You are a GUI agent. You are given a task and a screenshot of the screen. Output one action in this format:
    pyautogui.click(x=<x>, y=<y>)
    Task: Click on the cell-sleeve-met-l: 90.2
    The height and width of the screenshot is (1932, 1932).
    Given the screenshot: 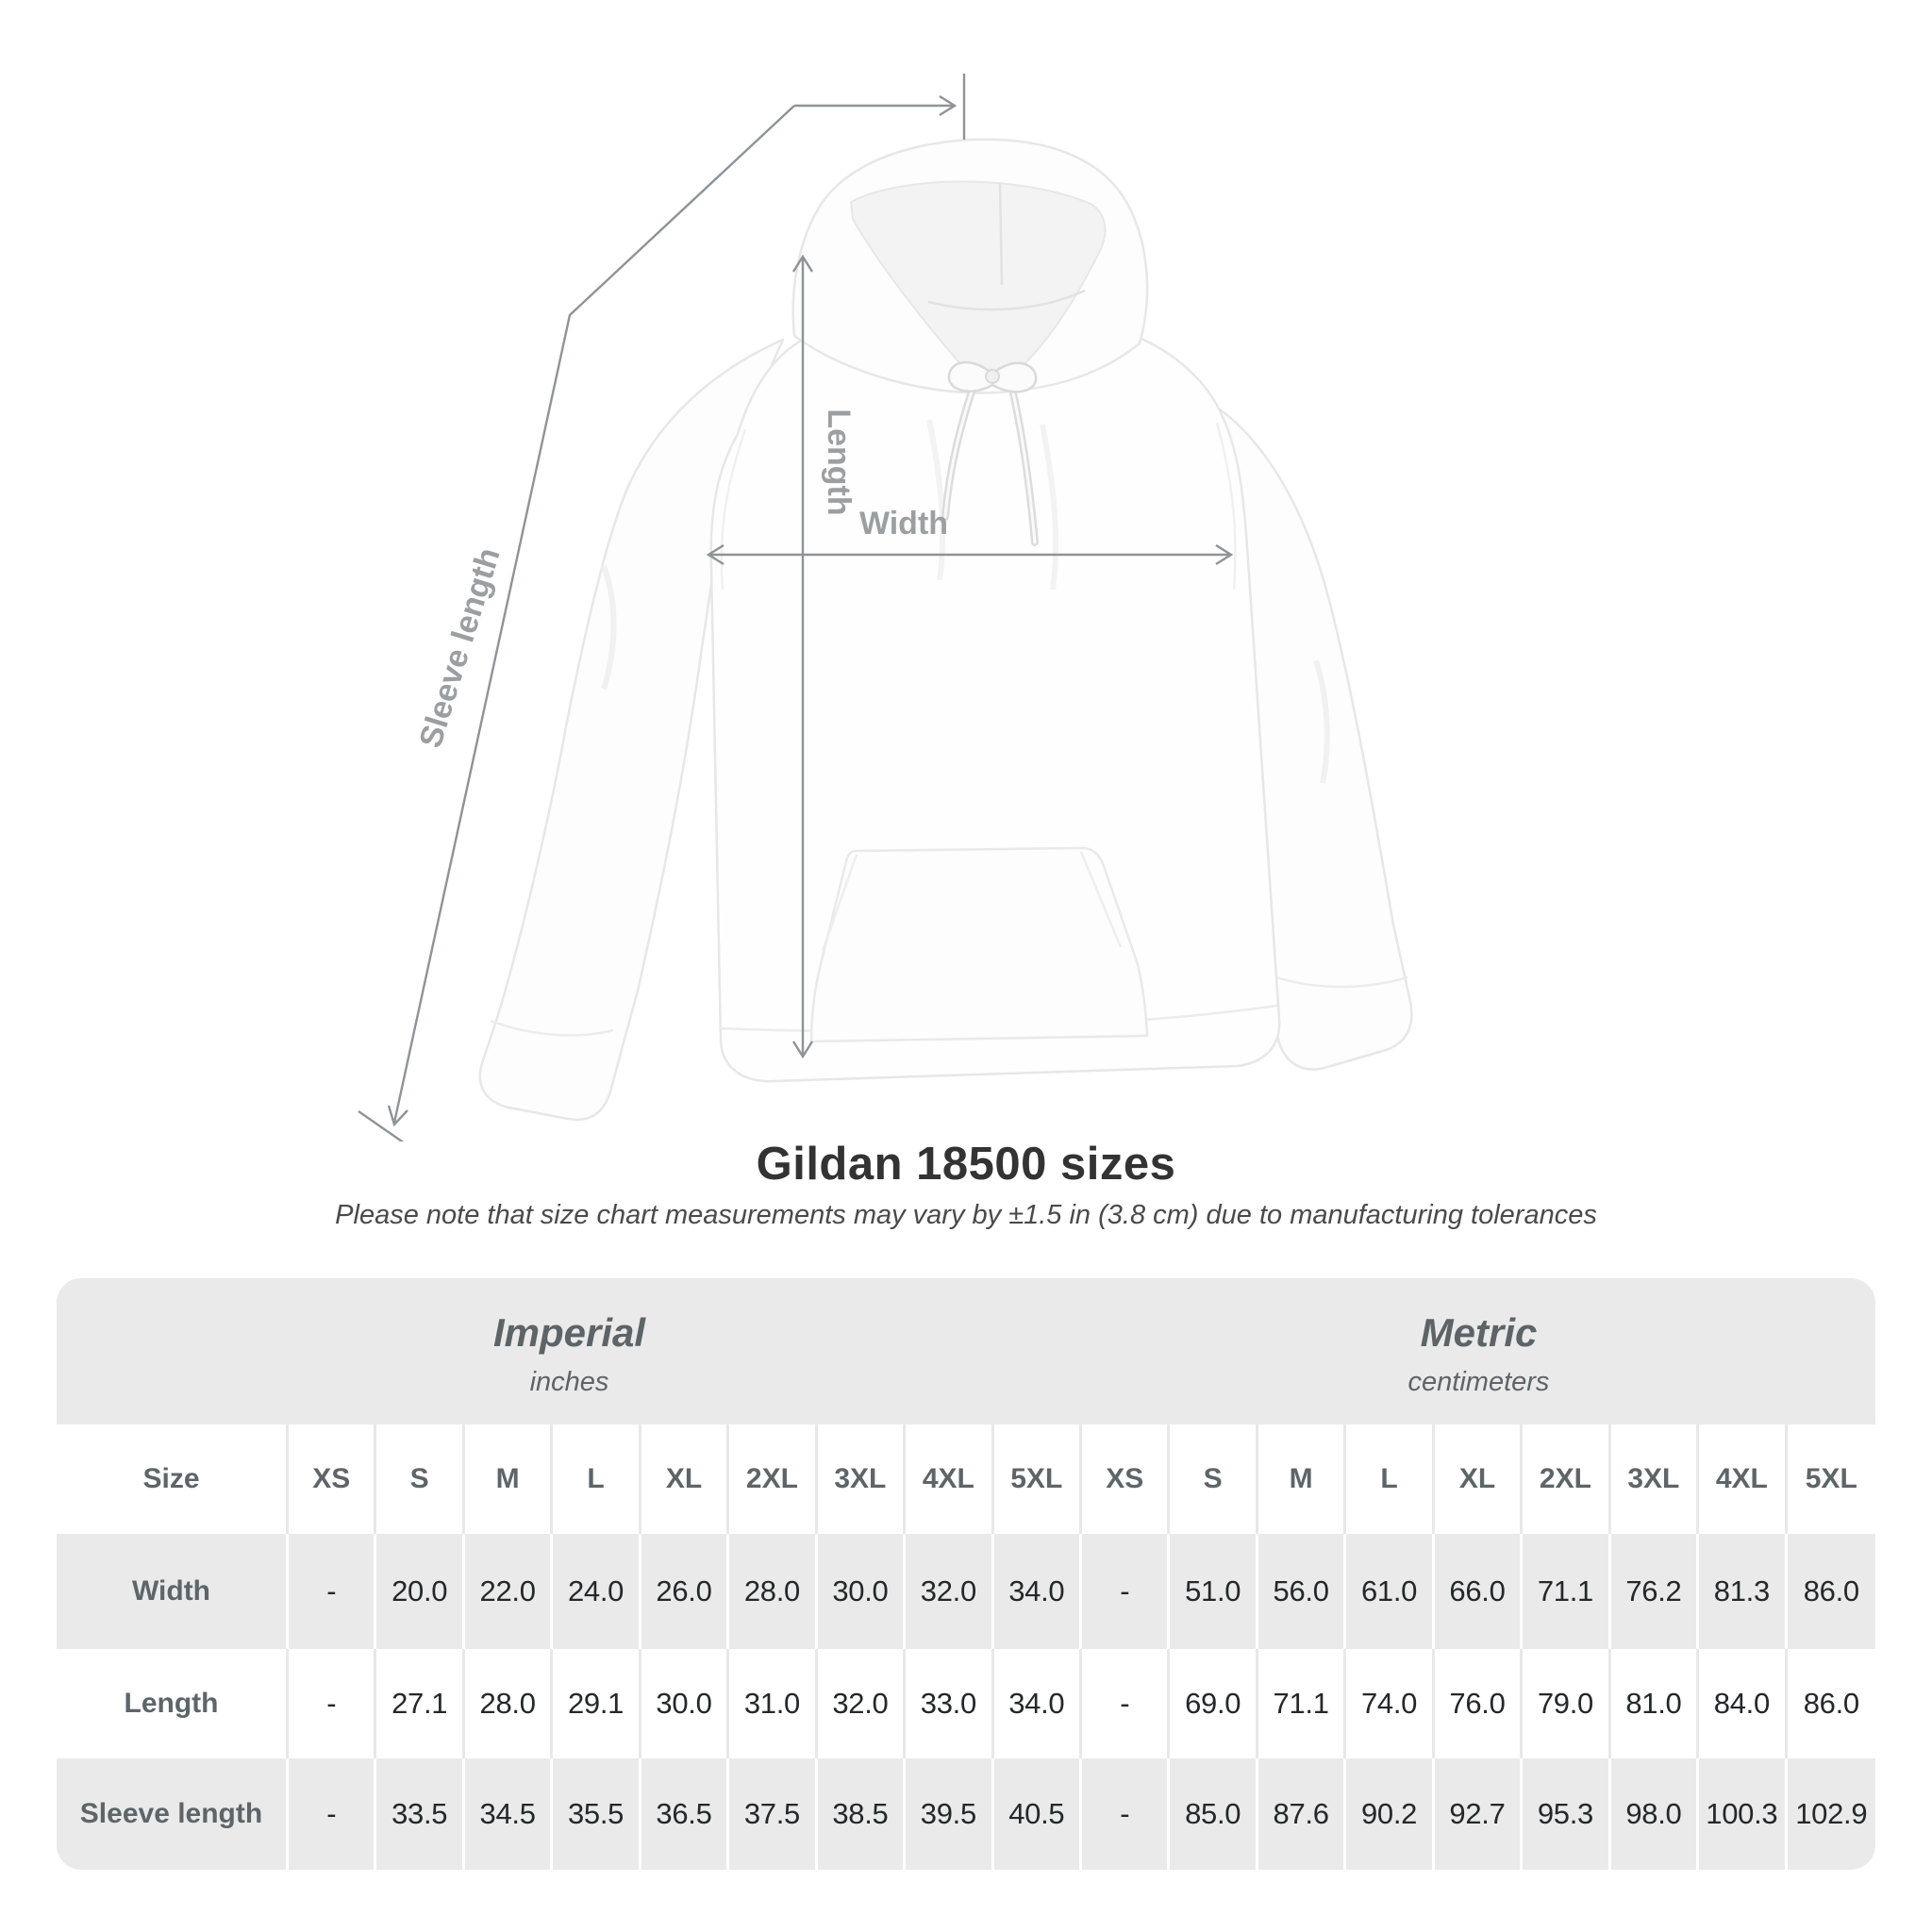 What is the action you would take?
    pyautogui.click(x=1390, y=1814)
    